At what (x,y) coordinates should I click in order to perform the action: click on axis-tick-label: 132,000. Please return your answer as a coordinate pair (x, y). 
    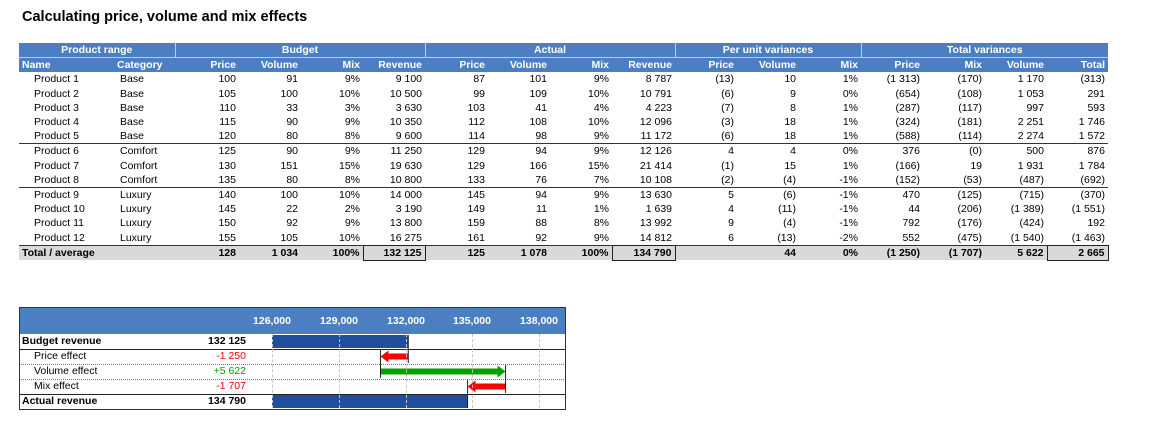
    Looking at the image, I should click on (406, 321).